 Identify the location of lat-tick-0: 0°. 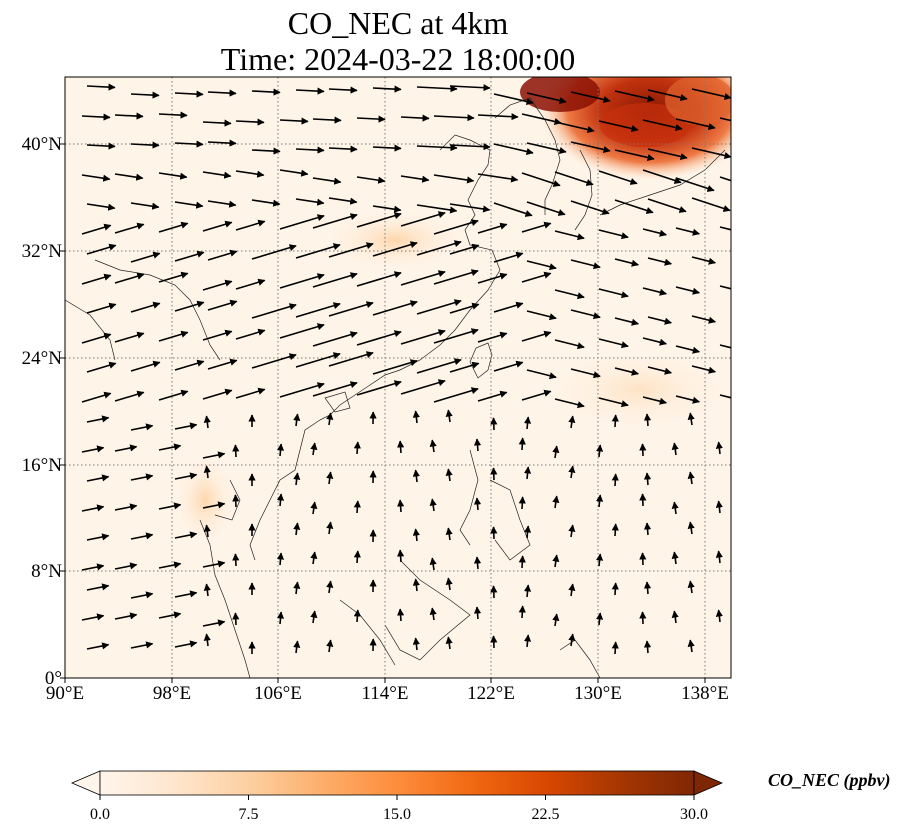
(53, 678).